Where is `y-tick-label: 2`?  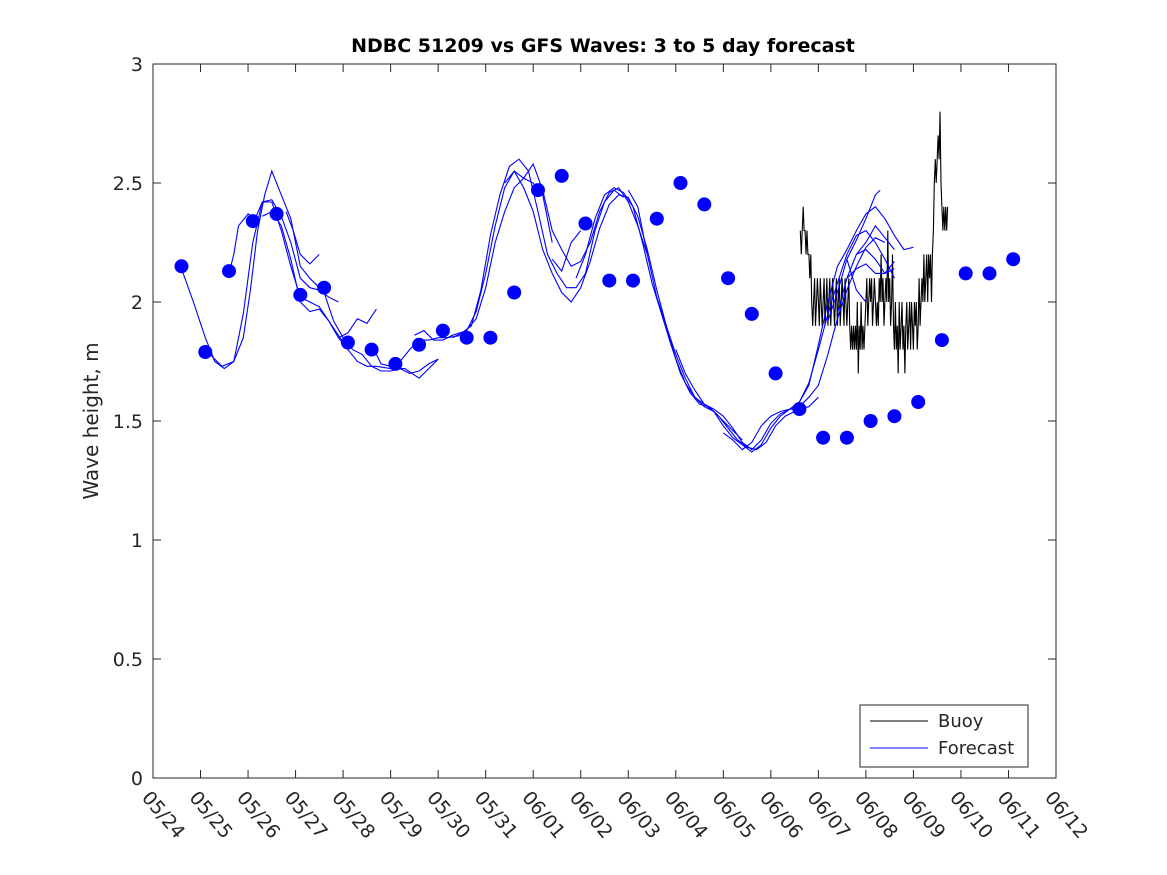 y-tick-label: 2 is located at coordinates (137, 303).